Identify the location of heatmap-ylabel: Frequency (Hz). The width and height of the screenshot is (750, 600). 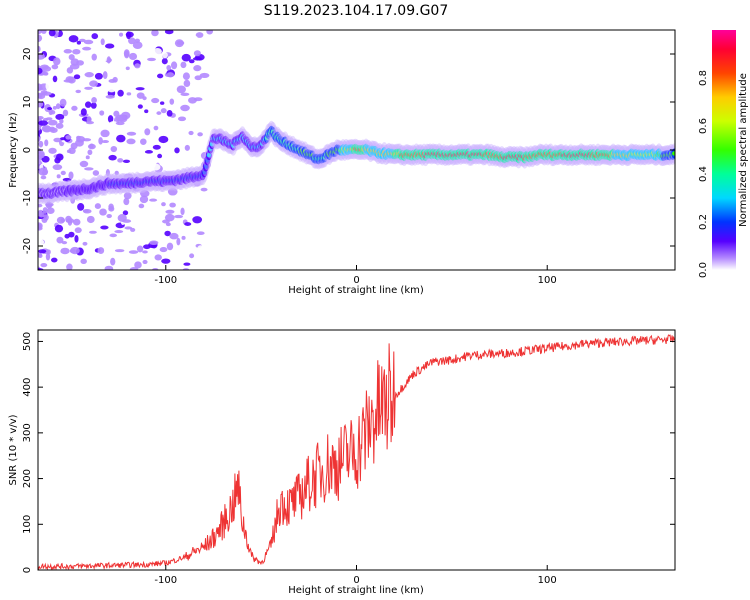
(13, 150).